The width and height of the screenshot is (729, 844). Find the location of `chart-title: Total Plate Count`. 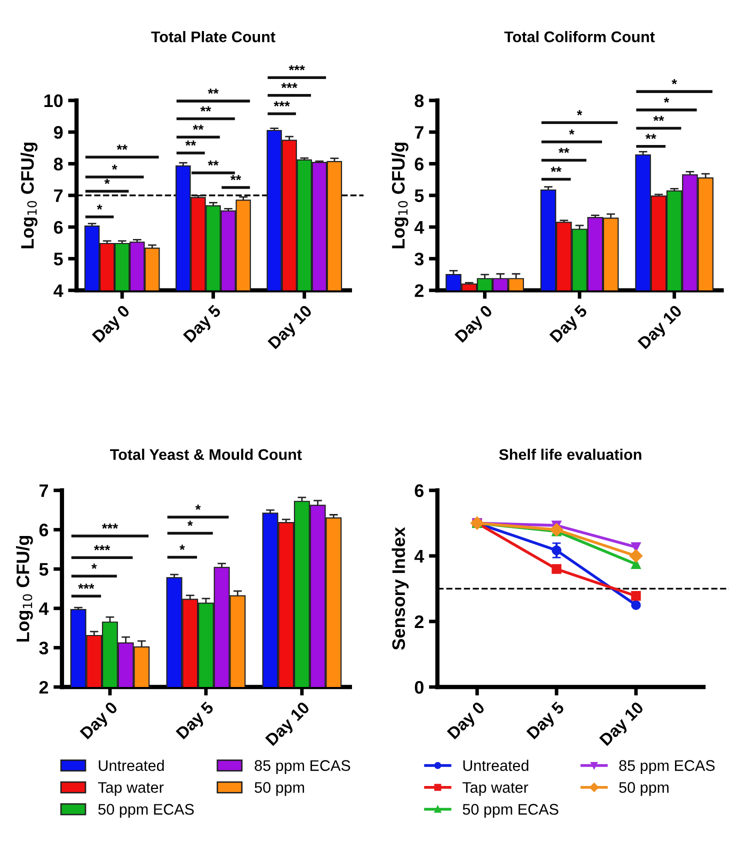

chart-title: Total Plate Count is located at coordinates (213, 36).